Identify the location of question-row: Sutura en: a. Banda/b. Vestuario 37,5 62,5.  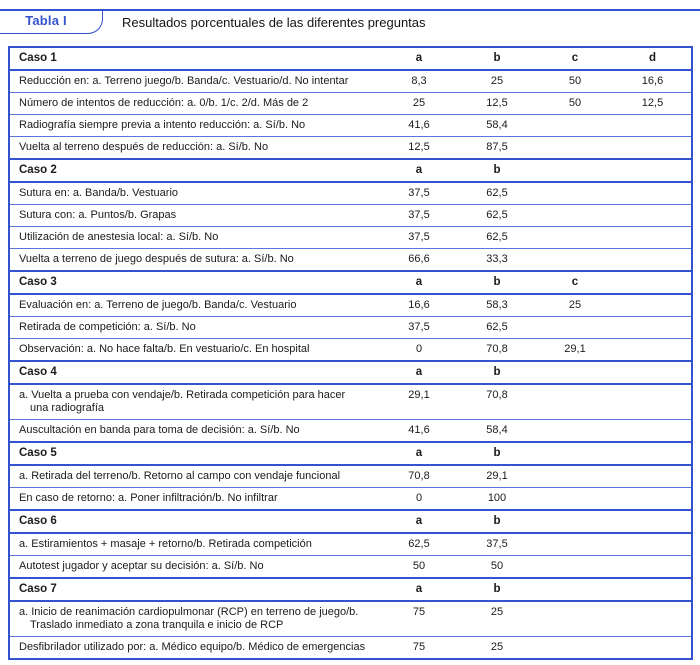
(350, 193).